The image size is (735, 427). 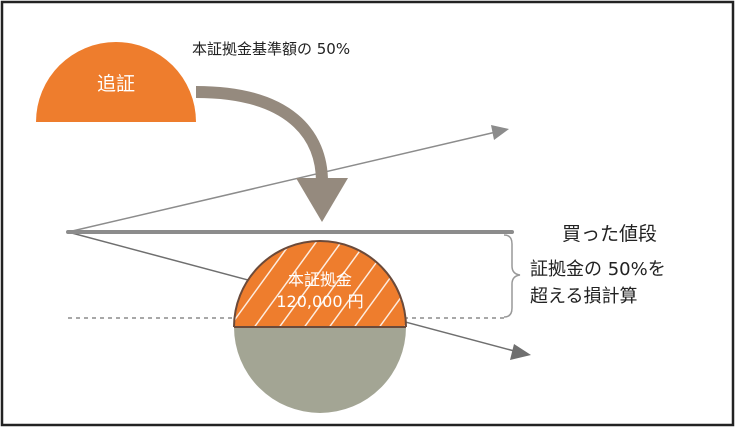 What do you see at coordinates (609, 234) in the screenshot?
I see `bought-price-label: 買った値段` at bounding box center [609, 234].